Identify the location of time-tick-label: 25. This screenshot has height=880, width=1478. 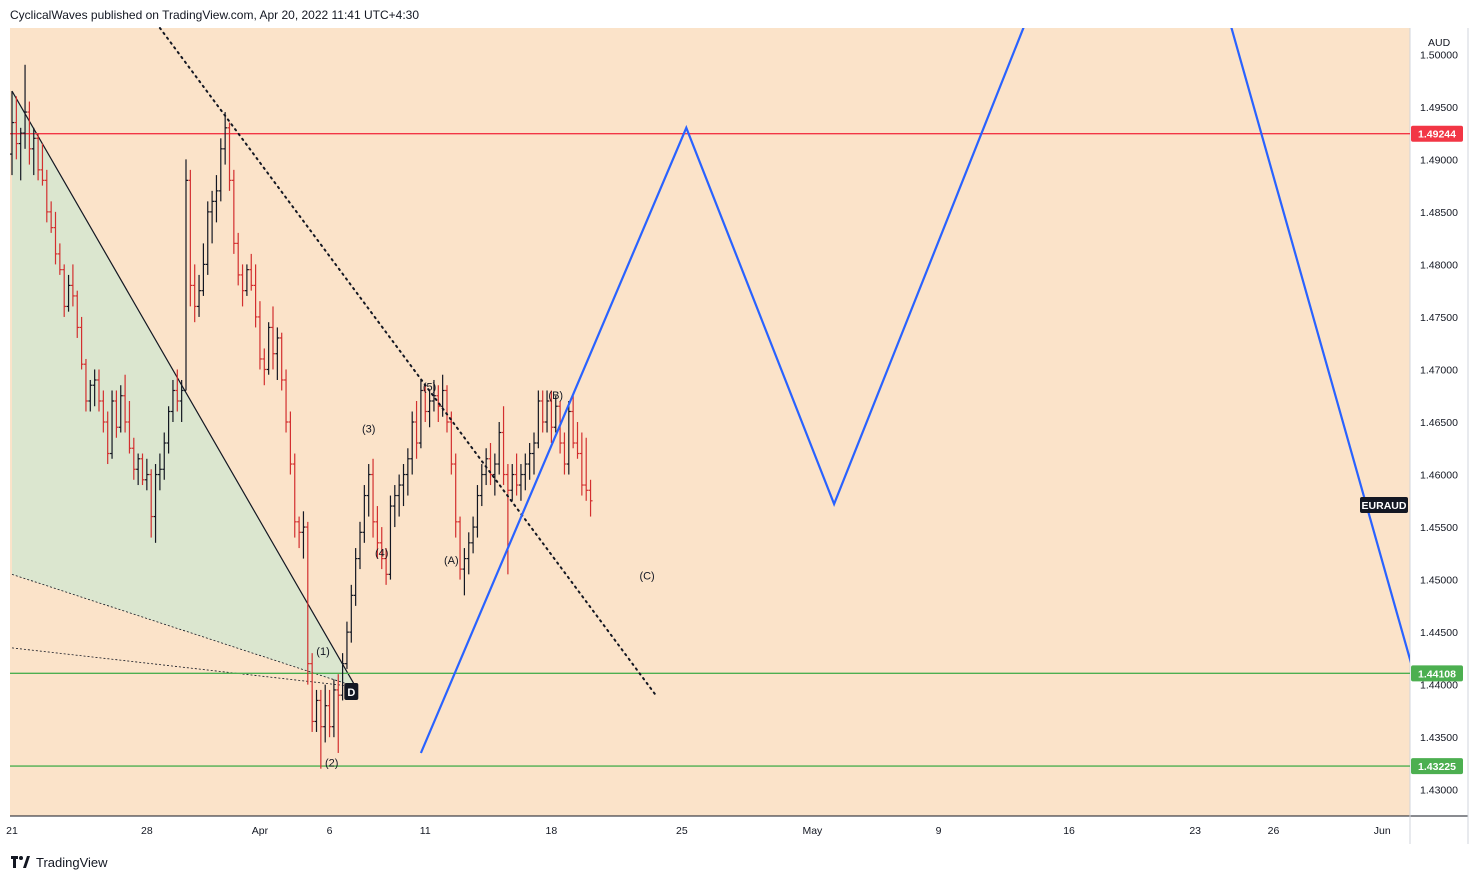
(682, 831).